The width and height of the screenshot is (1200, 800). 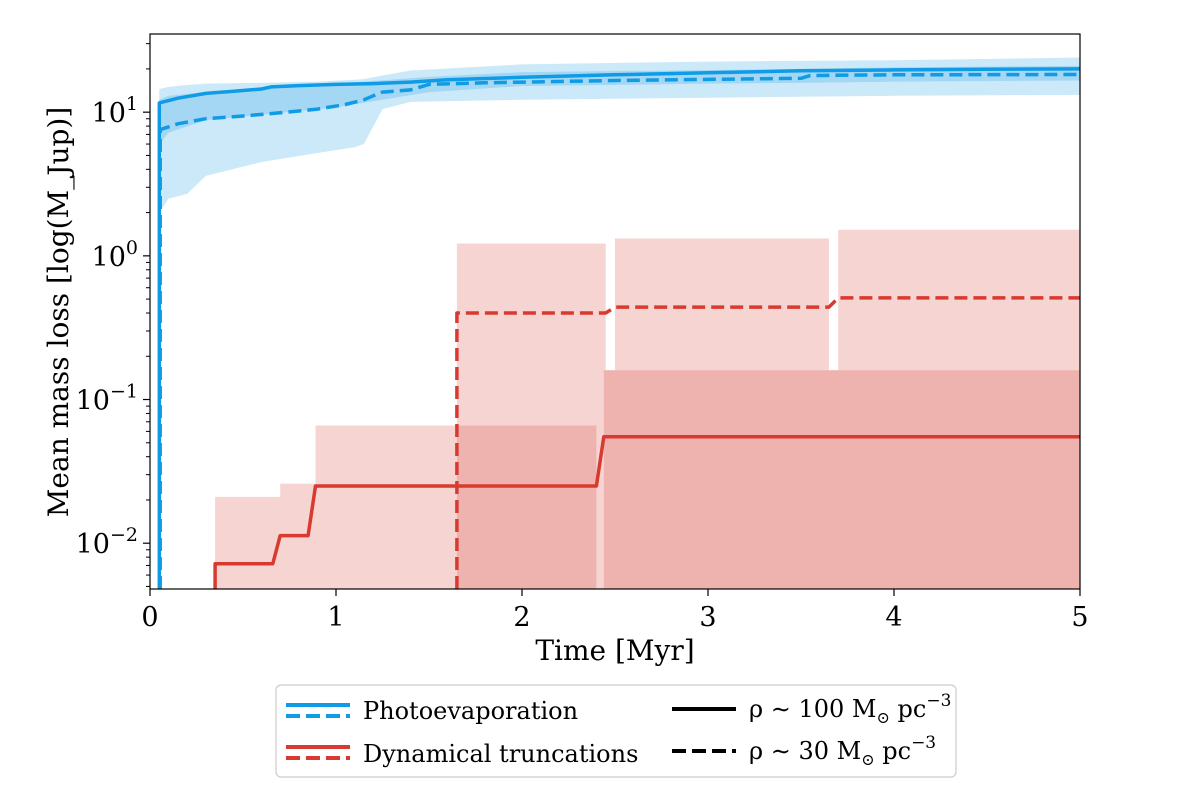 What do you see at coordinates (615, 611) in the screenshot?
I see `x-axis-ticks: 0 1 2 3 4 5` at bounding box center [615, 611].